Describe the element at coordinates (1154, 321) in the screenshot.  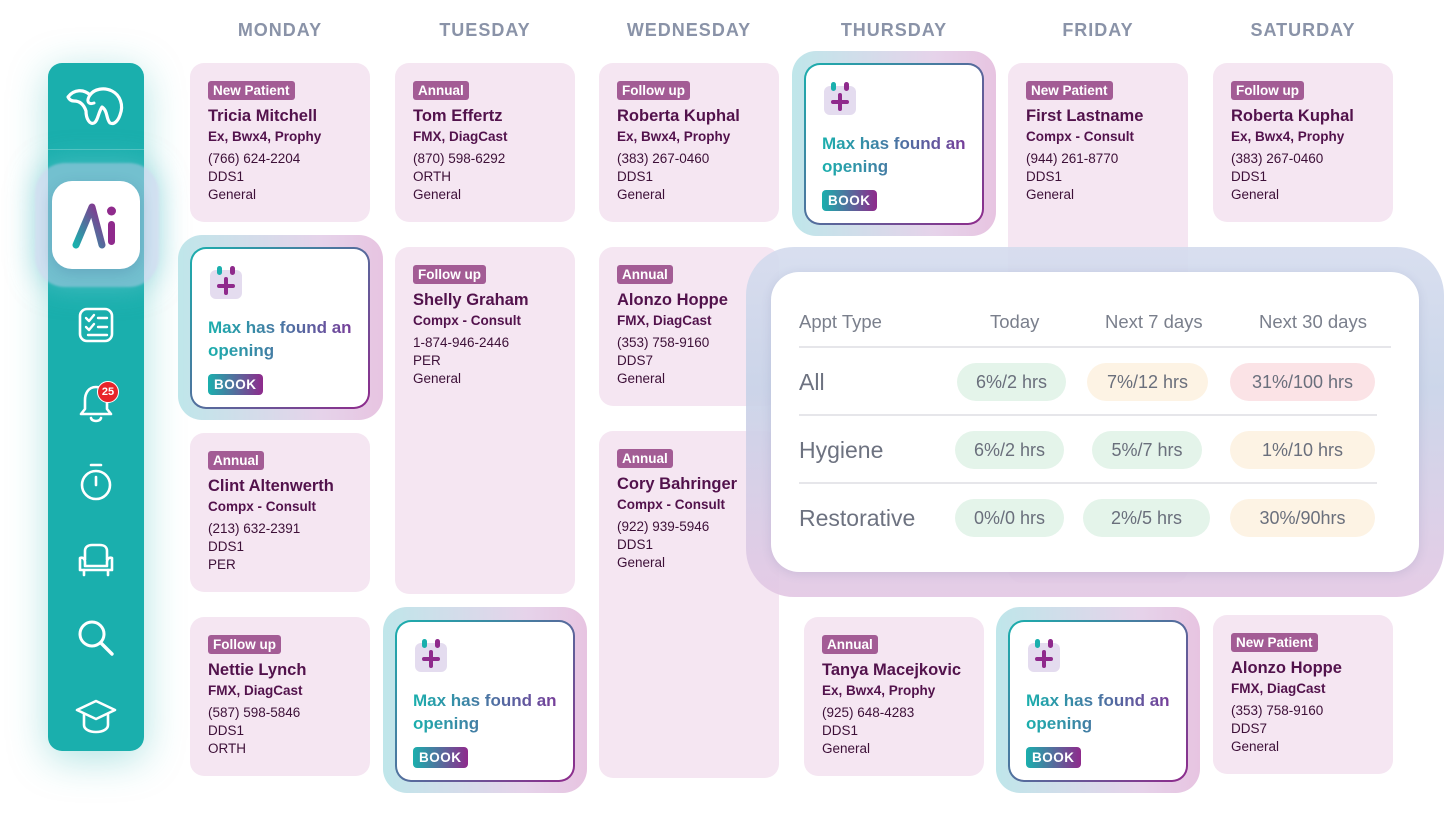
I see `column-header-next-7-days: Next 7 days` at that location.